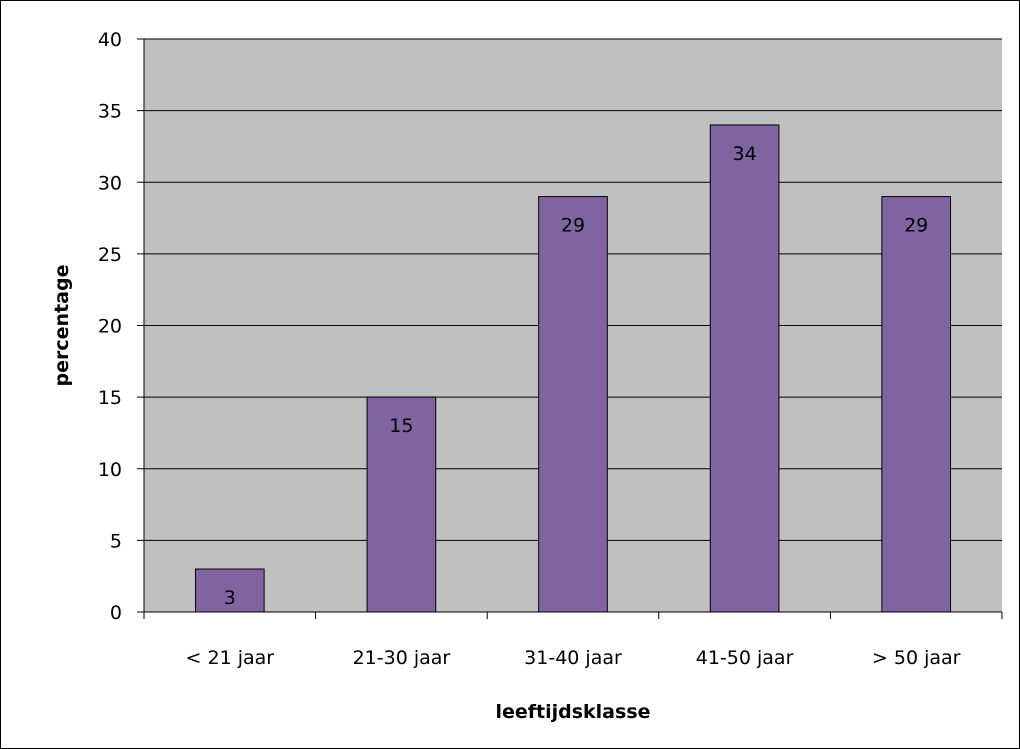 This screenshot has height=749, width=1020. I want to click on data-label: 3, so click(230, 598).